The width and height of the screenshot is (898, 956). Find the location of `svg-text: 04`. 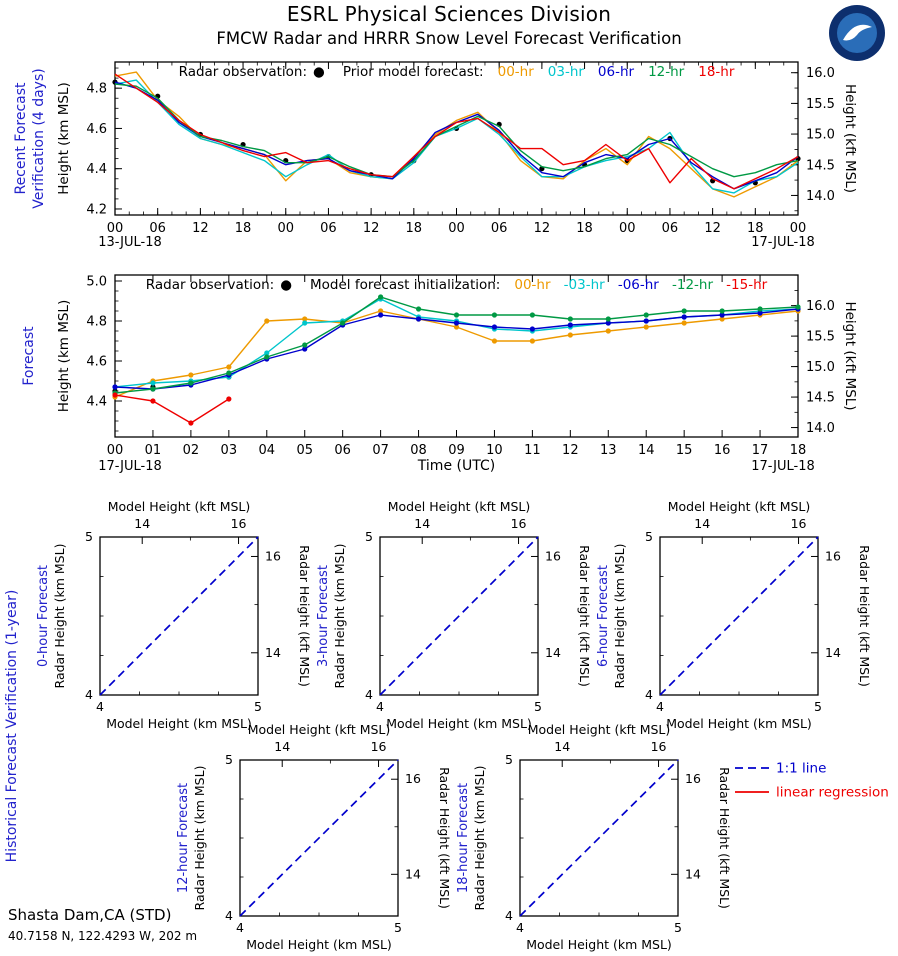

svg-text: 04 is located at coordinates (267, 450).